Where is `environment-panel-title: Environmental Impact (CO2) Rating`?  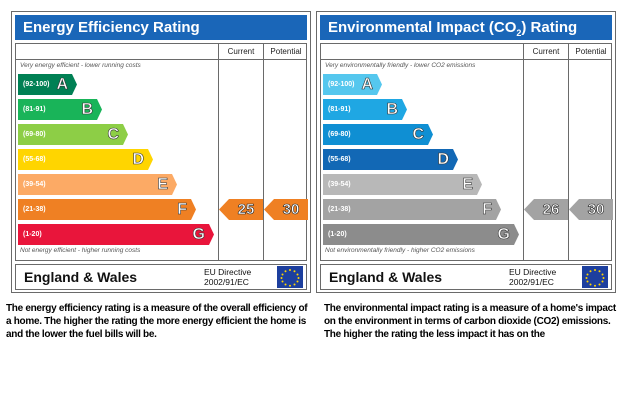
environment-panel-title: Environmental Impact (CO2) Rating is located at coordinates (466, 27).